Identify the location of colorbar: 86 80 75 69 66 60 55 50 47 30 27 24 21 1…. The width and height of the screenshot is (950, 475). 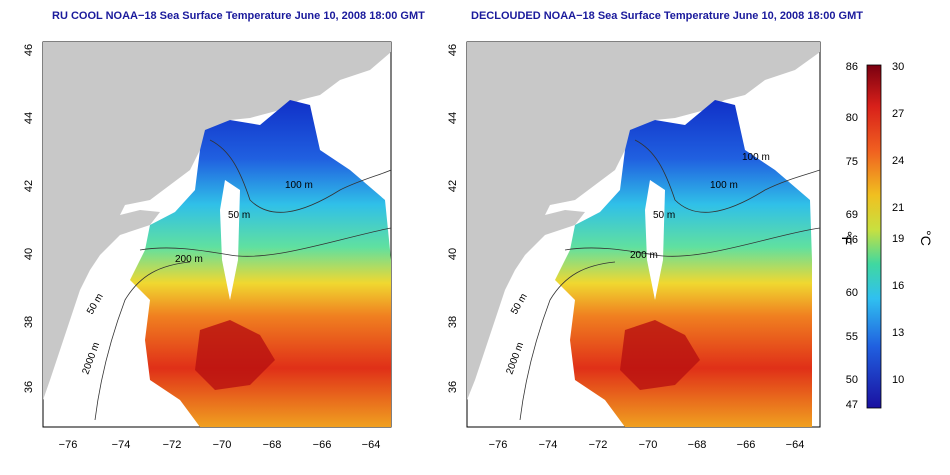
(886, 236).